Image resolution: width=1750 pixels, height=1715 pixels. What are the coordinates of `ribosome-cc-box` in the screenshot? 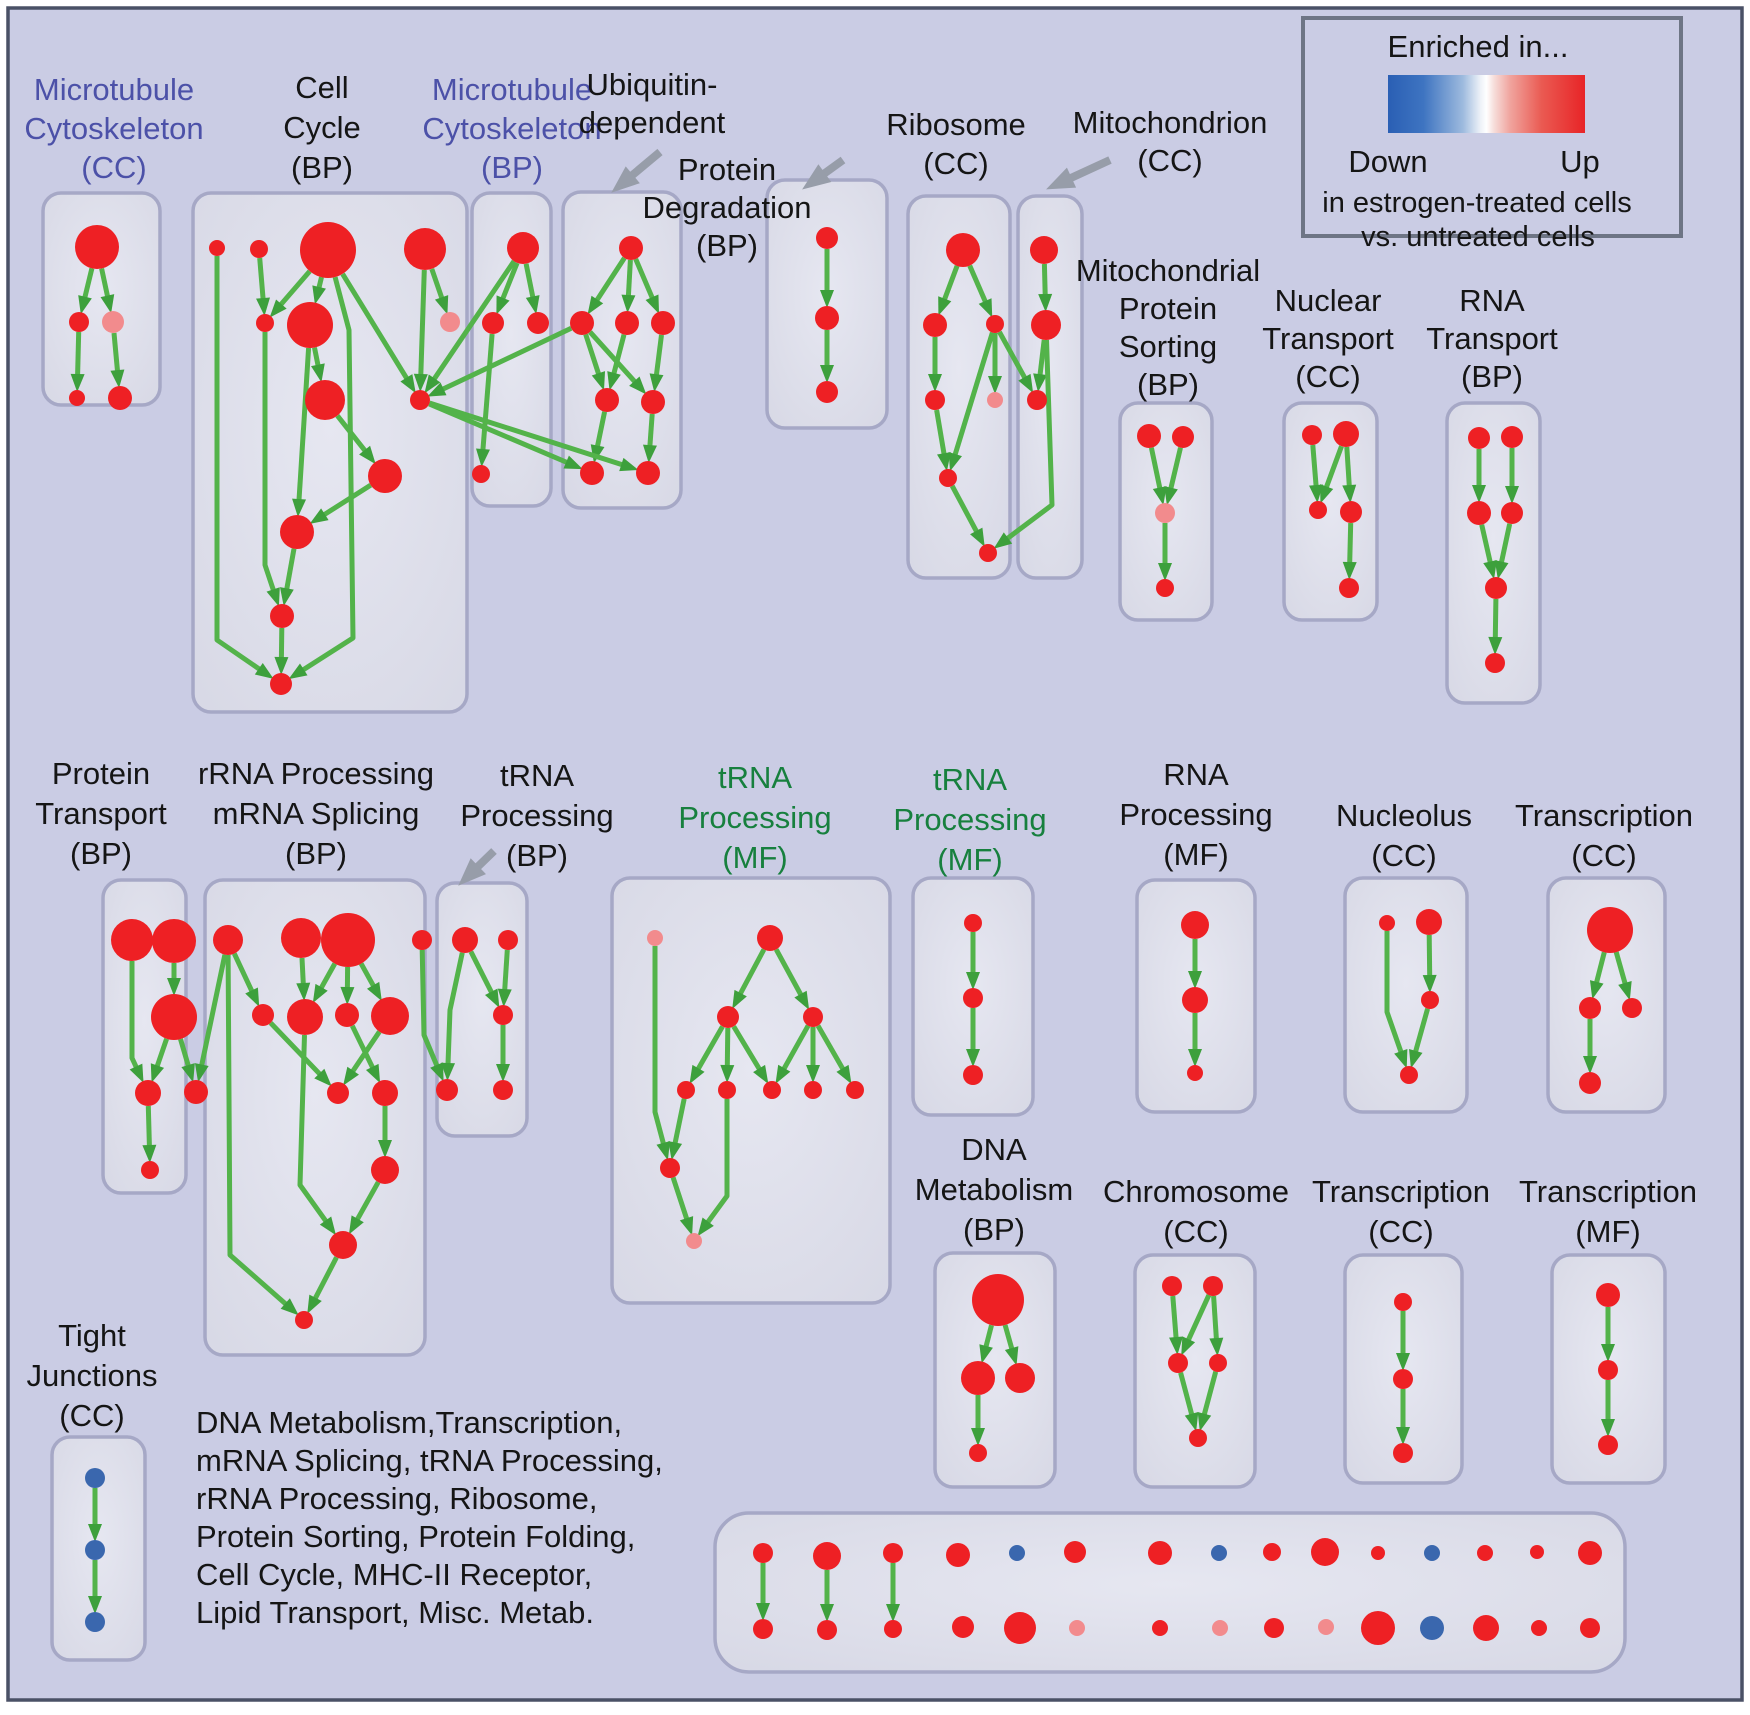 It's located at (959, 387).